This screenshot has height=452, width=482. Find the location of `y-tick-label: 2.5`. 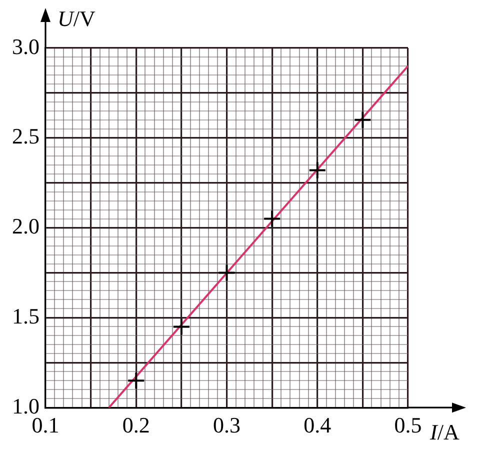

y-tick-label: 2.5 is located at coordinates (26, 136).